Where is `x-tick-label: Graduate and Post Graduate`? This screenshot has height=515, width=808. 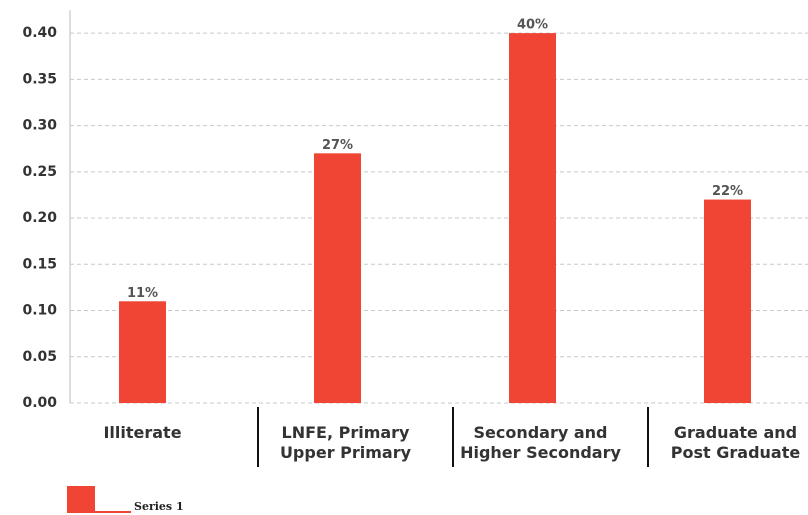 x-tick-label: Graduate and Post Graduate is located at coordinates (735, 442).